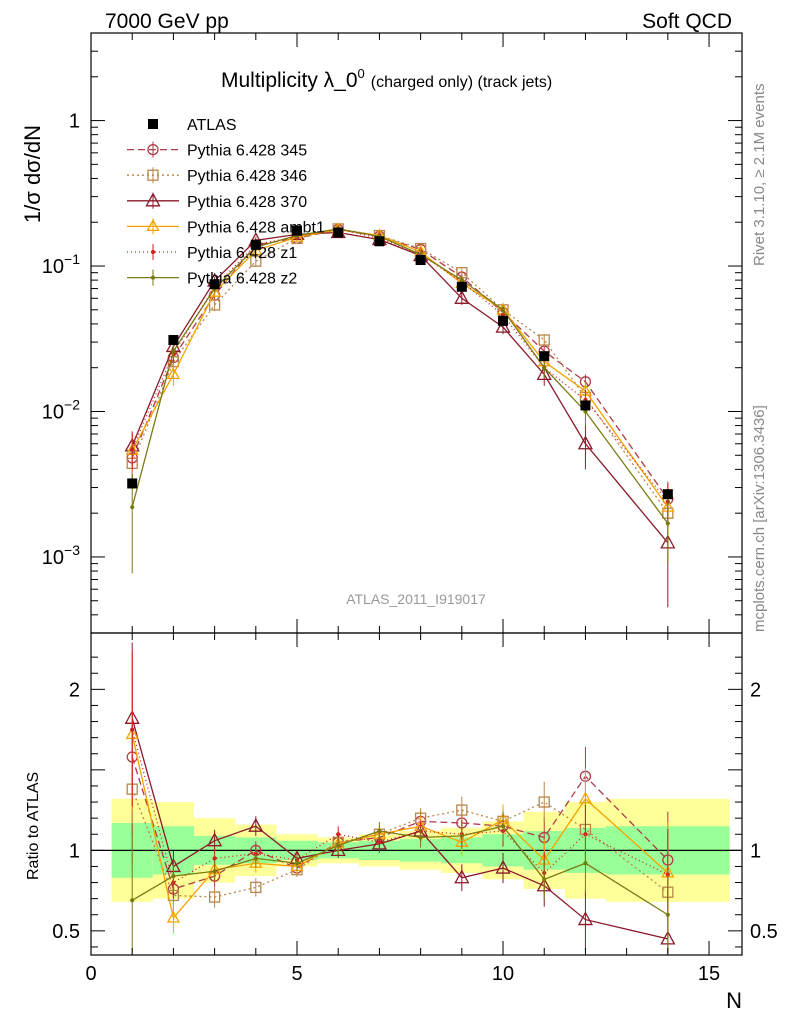 The image size is (786, 1029). I want to click on legend-entry-3: Pythia 6.428 ambt1, so click(226, 227).